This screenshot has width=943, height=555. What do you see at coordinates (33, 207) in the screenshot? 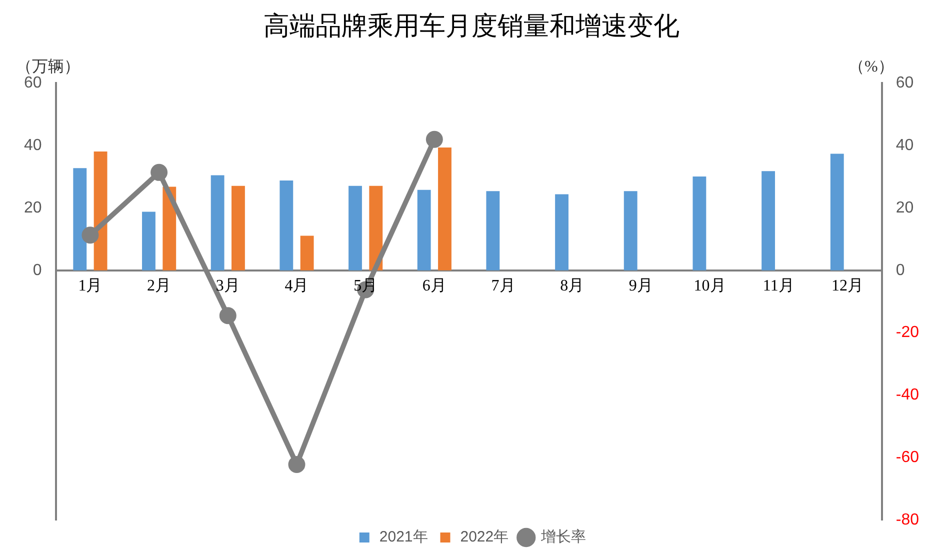
I see `y-tick-label: 20` at bounding box center [33, 207].